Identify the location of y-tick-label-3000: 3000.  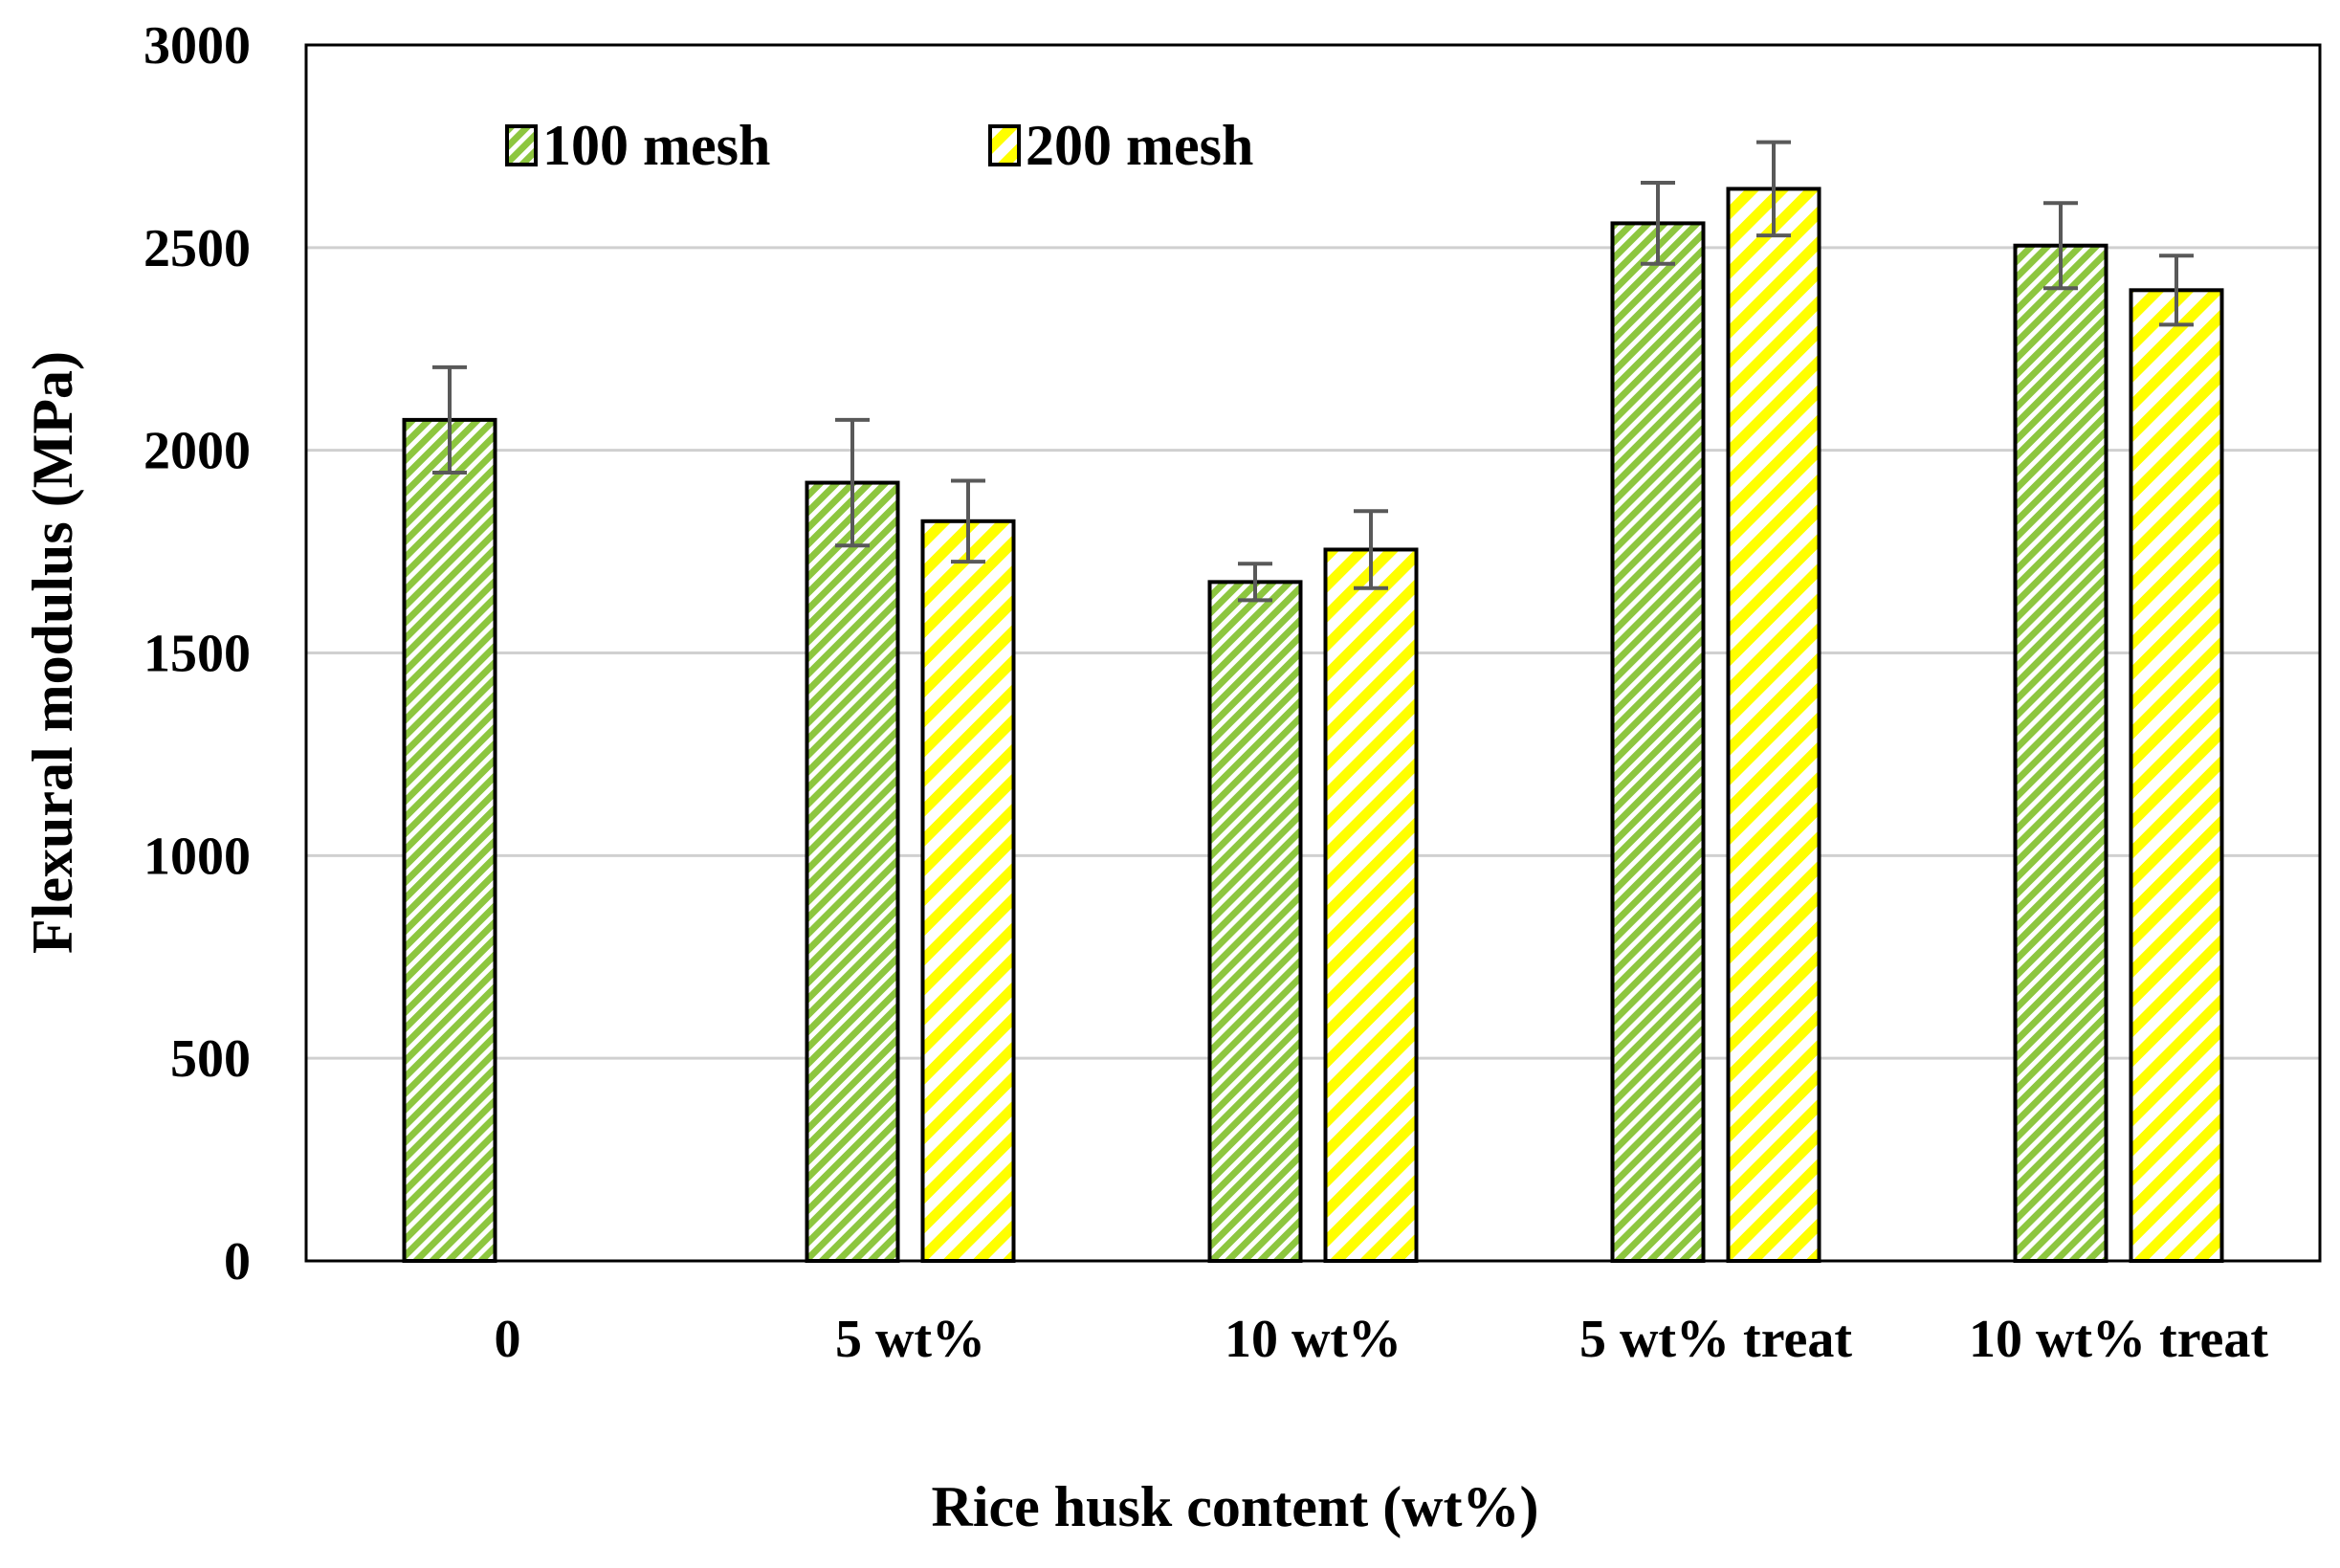
(197, 46).